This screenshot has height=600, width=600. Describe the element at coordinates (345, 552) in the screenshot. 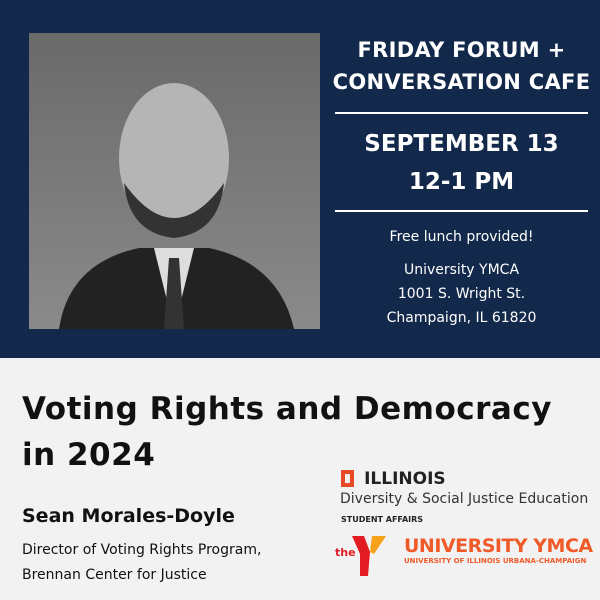

I see `ymca-the: the` at that location.